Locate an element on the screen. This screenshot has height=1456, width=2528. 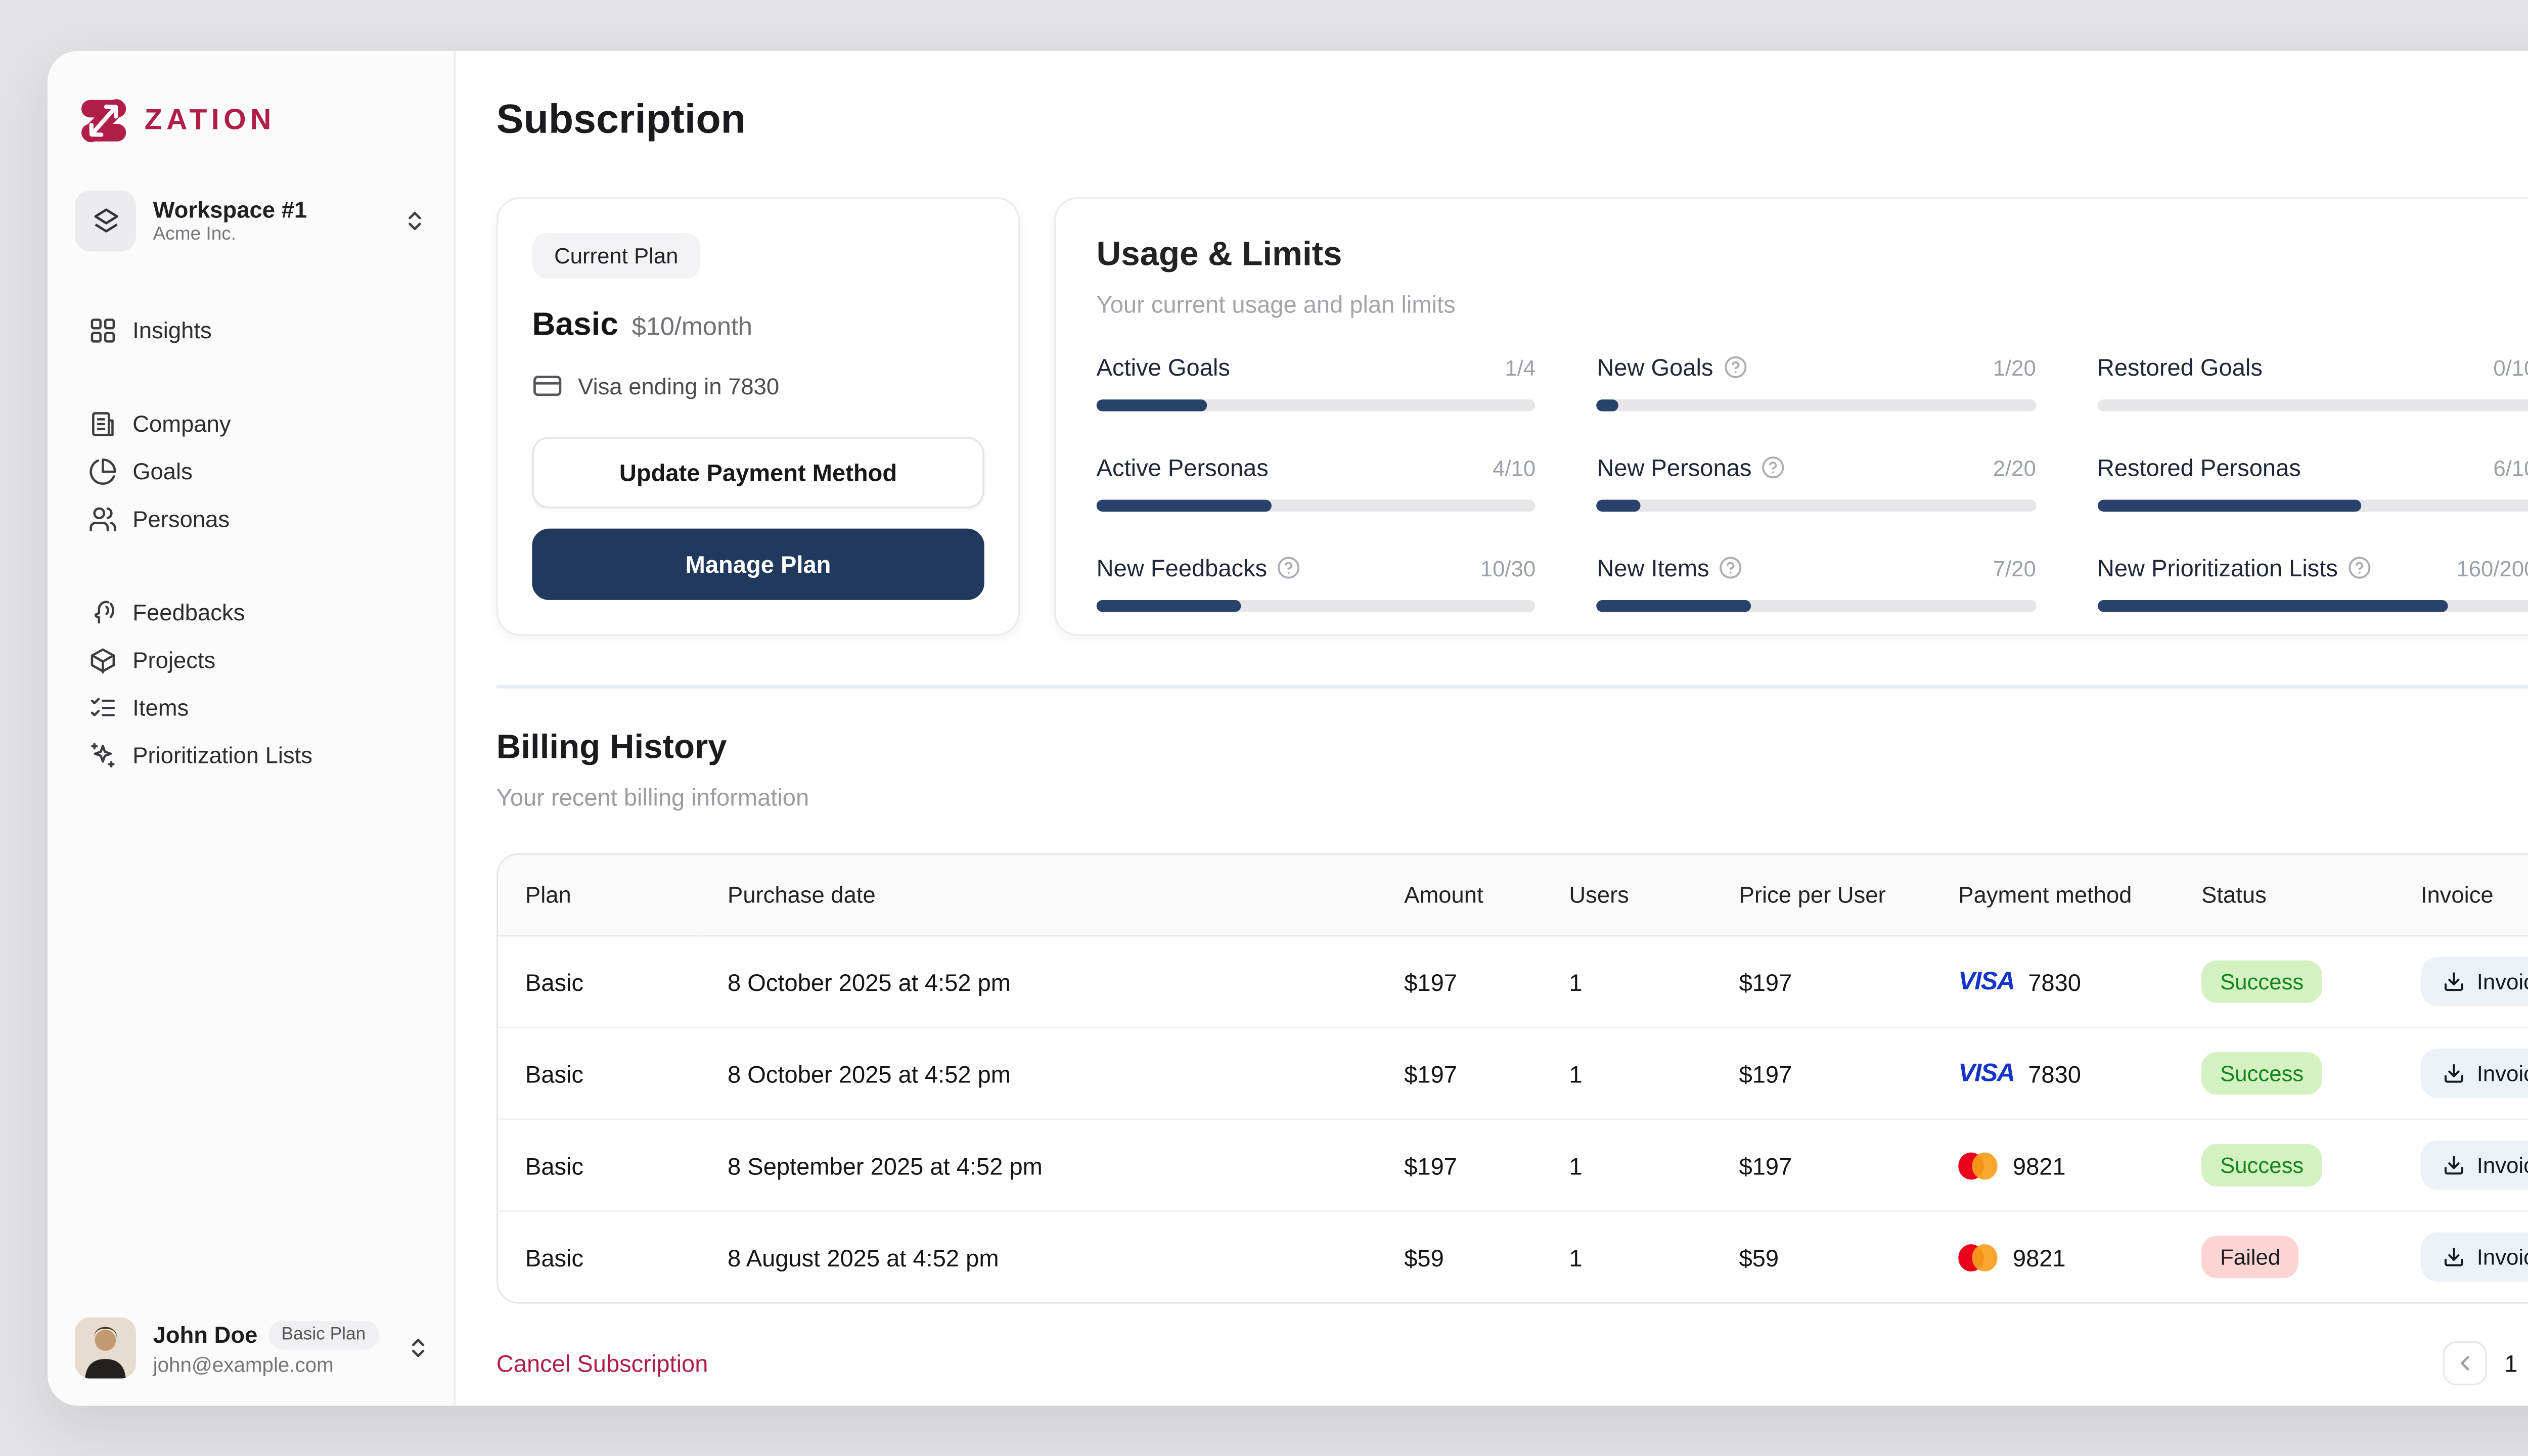
workspace-switcher: Workspace #1 Acme Inc. is located at coordinates (252, 221).